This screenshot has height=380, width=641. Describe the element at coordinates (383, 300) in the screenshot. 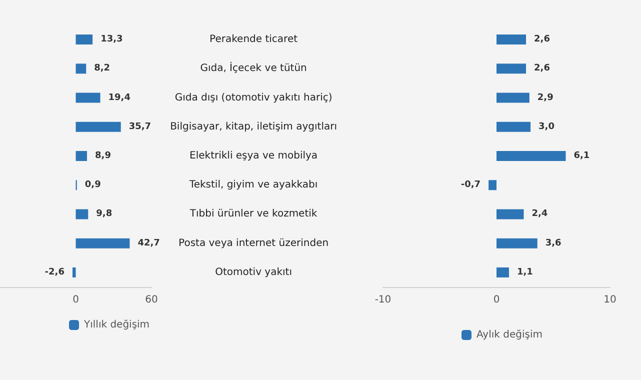

I see `x-tick-label: -10` at that location.